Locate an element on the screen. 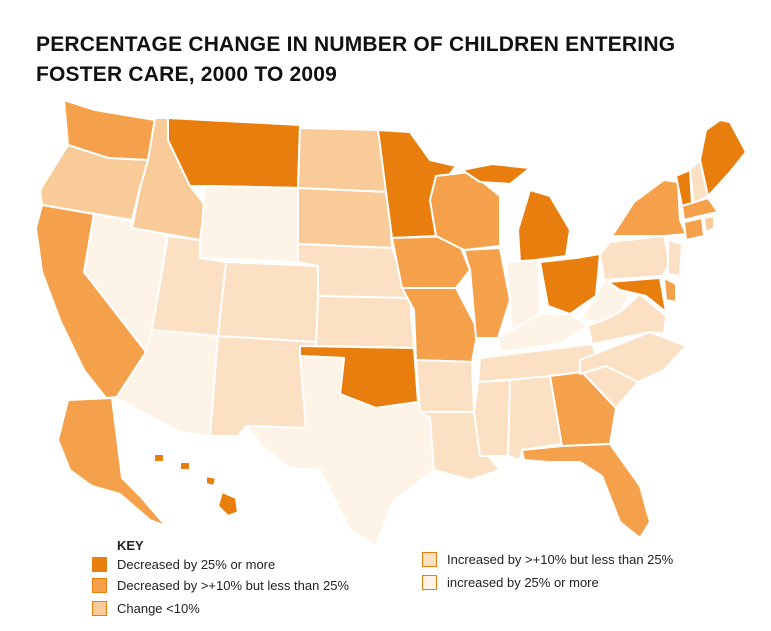 The height and width of the screenshot is (631, 771). state-ri is located at coordinates (709, 224).